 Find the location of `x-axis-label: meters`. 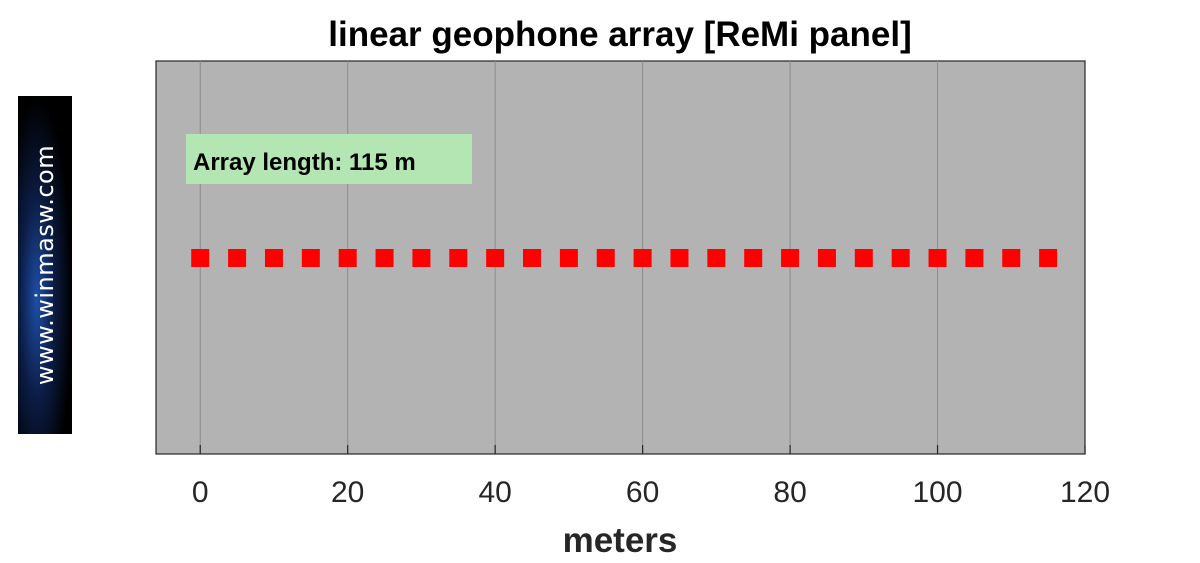

x-axis-label: meters is located at coordinates (620, 540).